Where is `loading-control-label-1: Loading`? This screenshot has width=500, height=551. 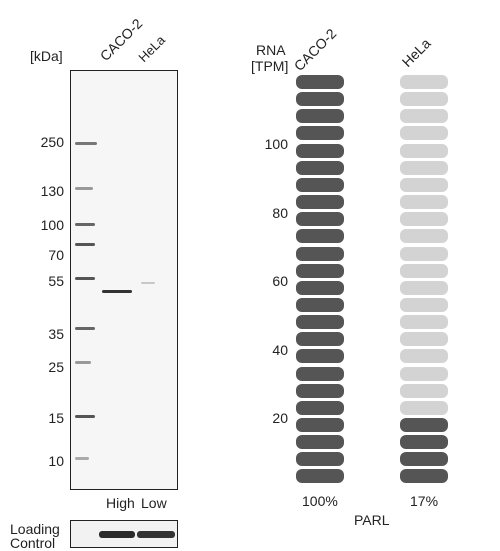 loading-control-label-1: Loading is located at coordinates (35, 529).